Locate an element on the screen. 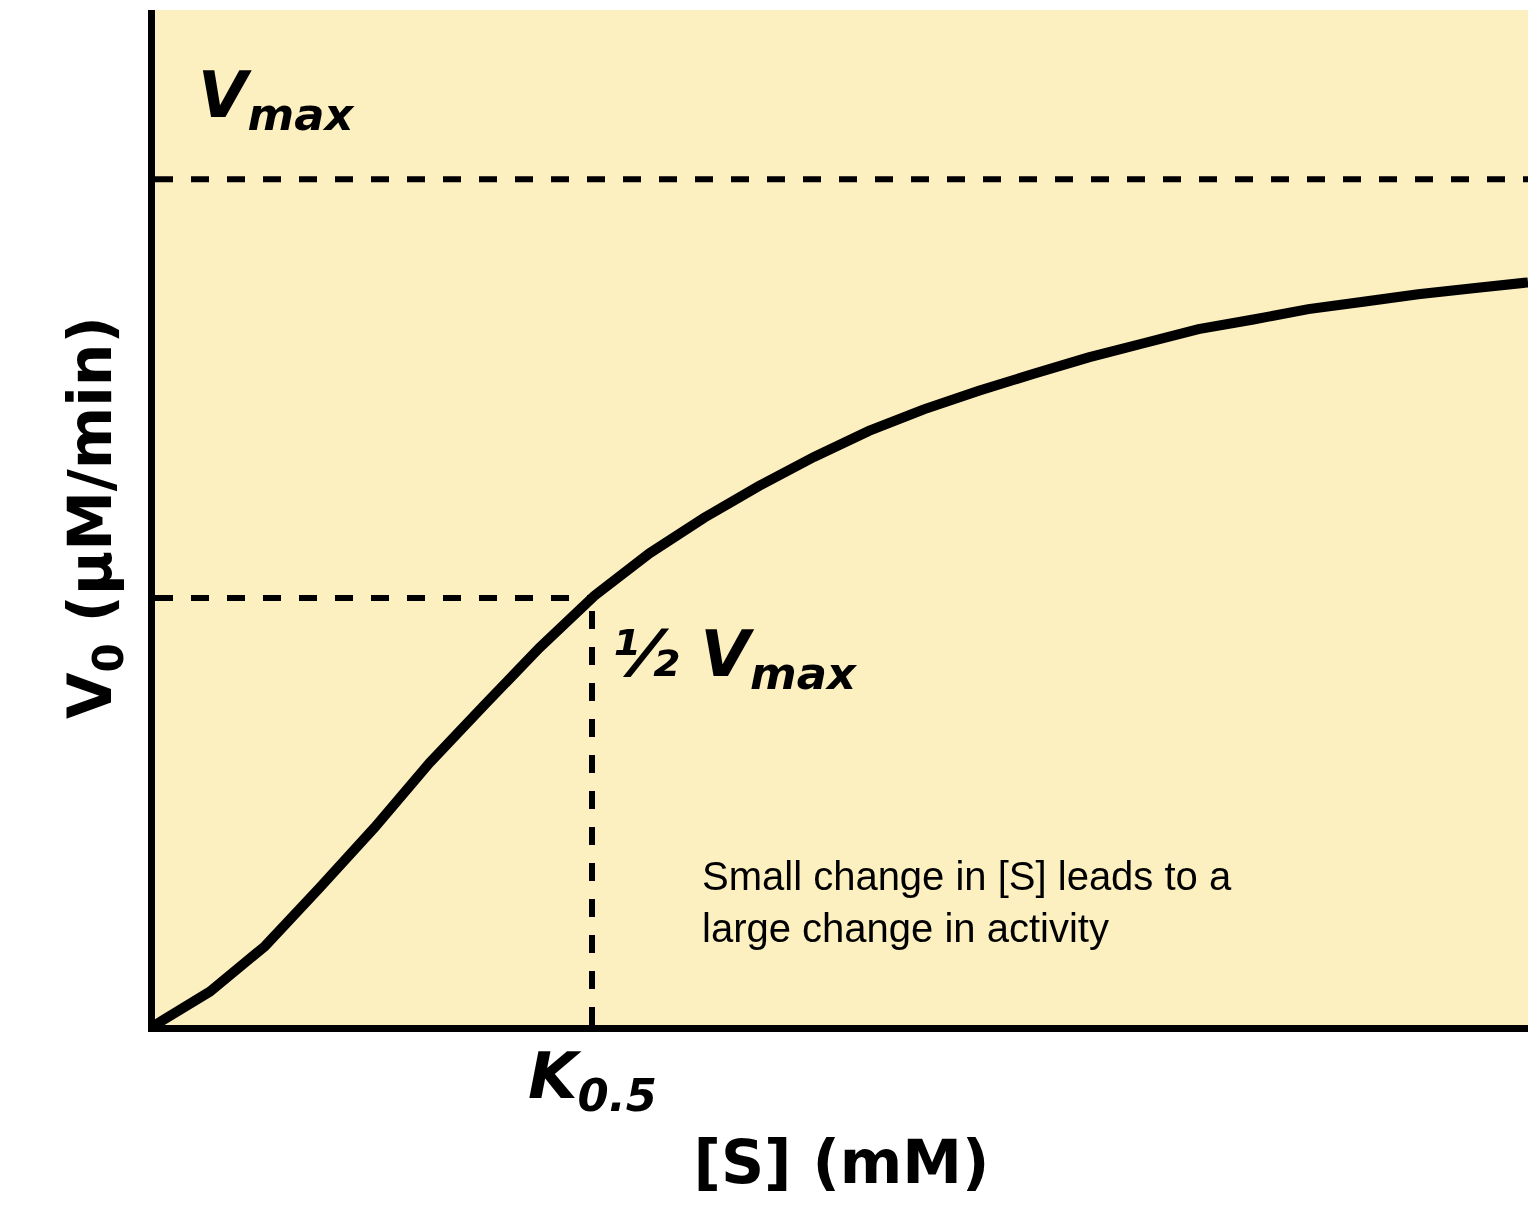 The width and height of the screenshot is (1528, 1225). ref-line-label: V$_{max}$ is located at coordinates (277, 100).